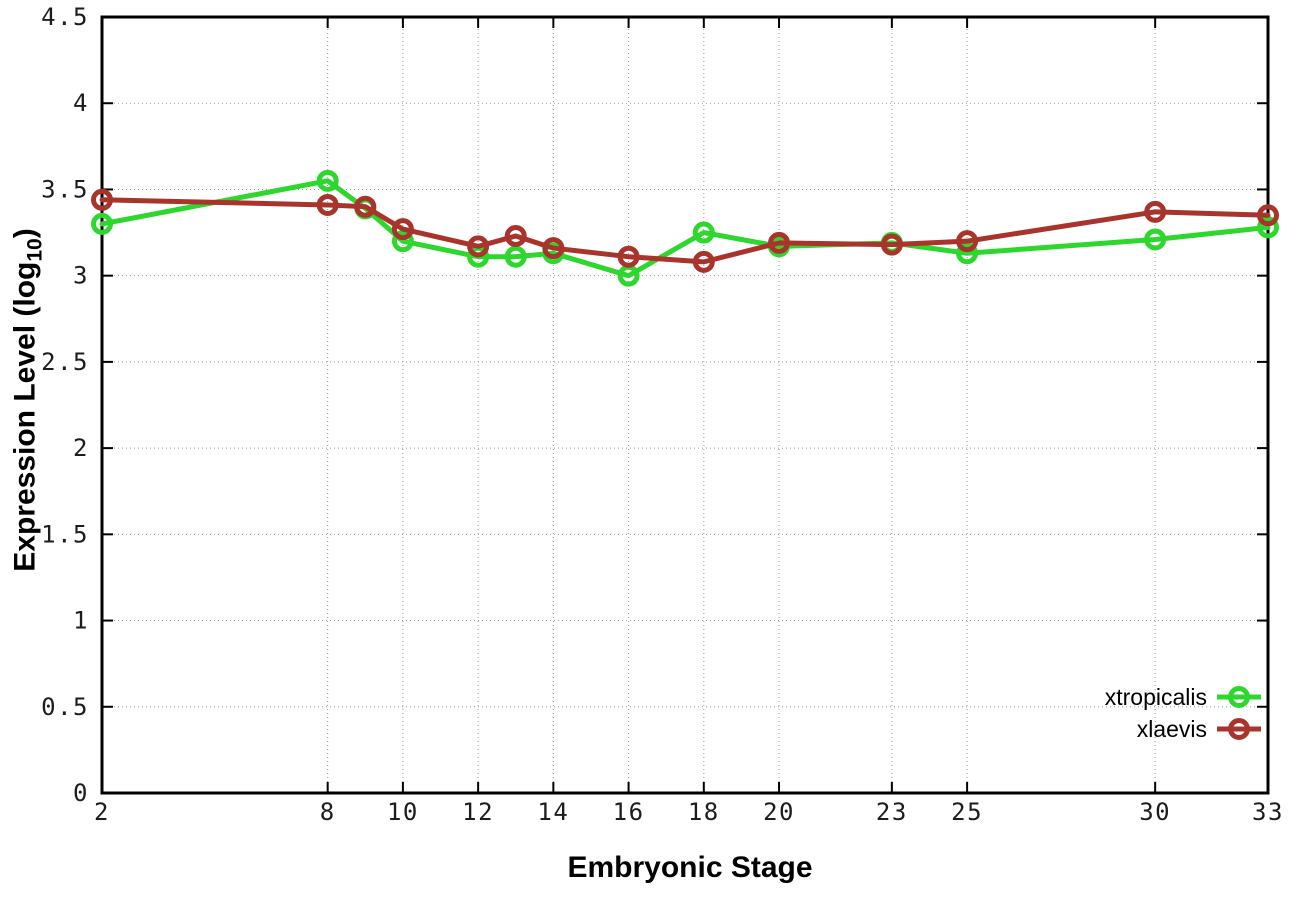 The height and width of the screenshot is (907, 1296). Describe the element at coordinates (704, 812) in the screenshot. I see `x-tick-label: 18` at that location.